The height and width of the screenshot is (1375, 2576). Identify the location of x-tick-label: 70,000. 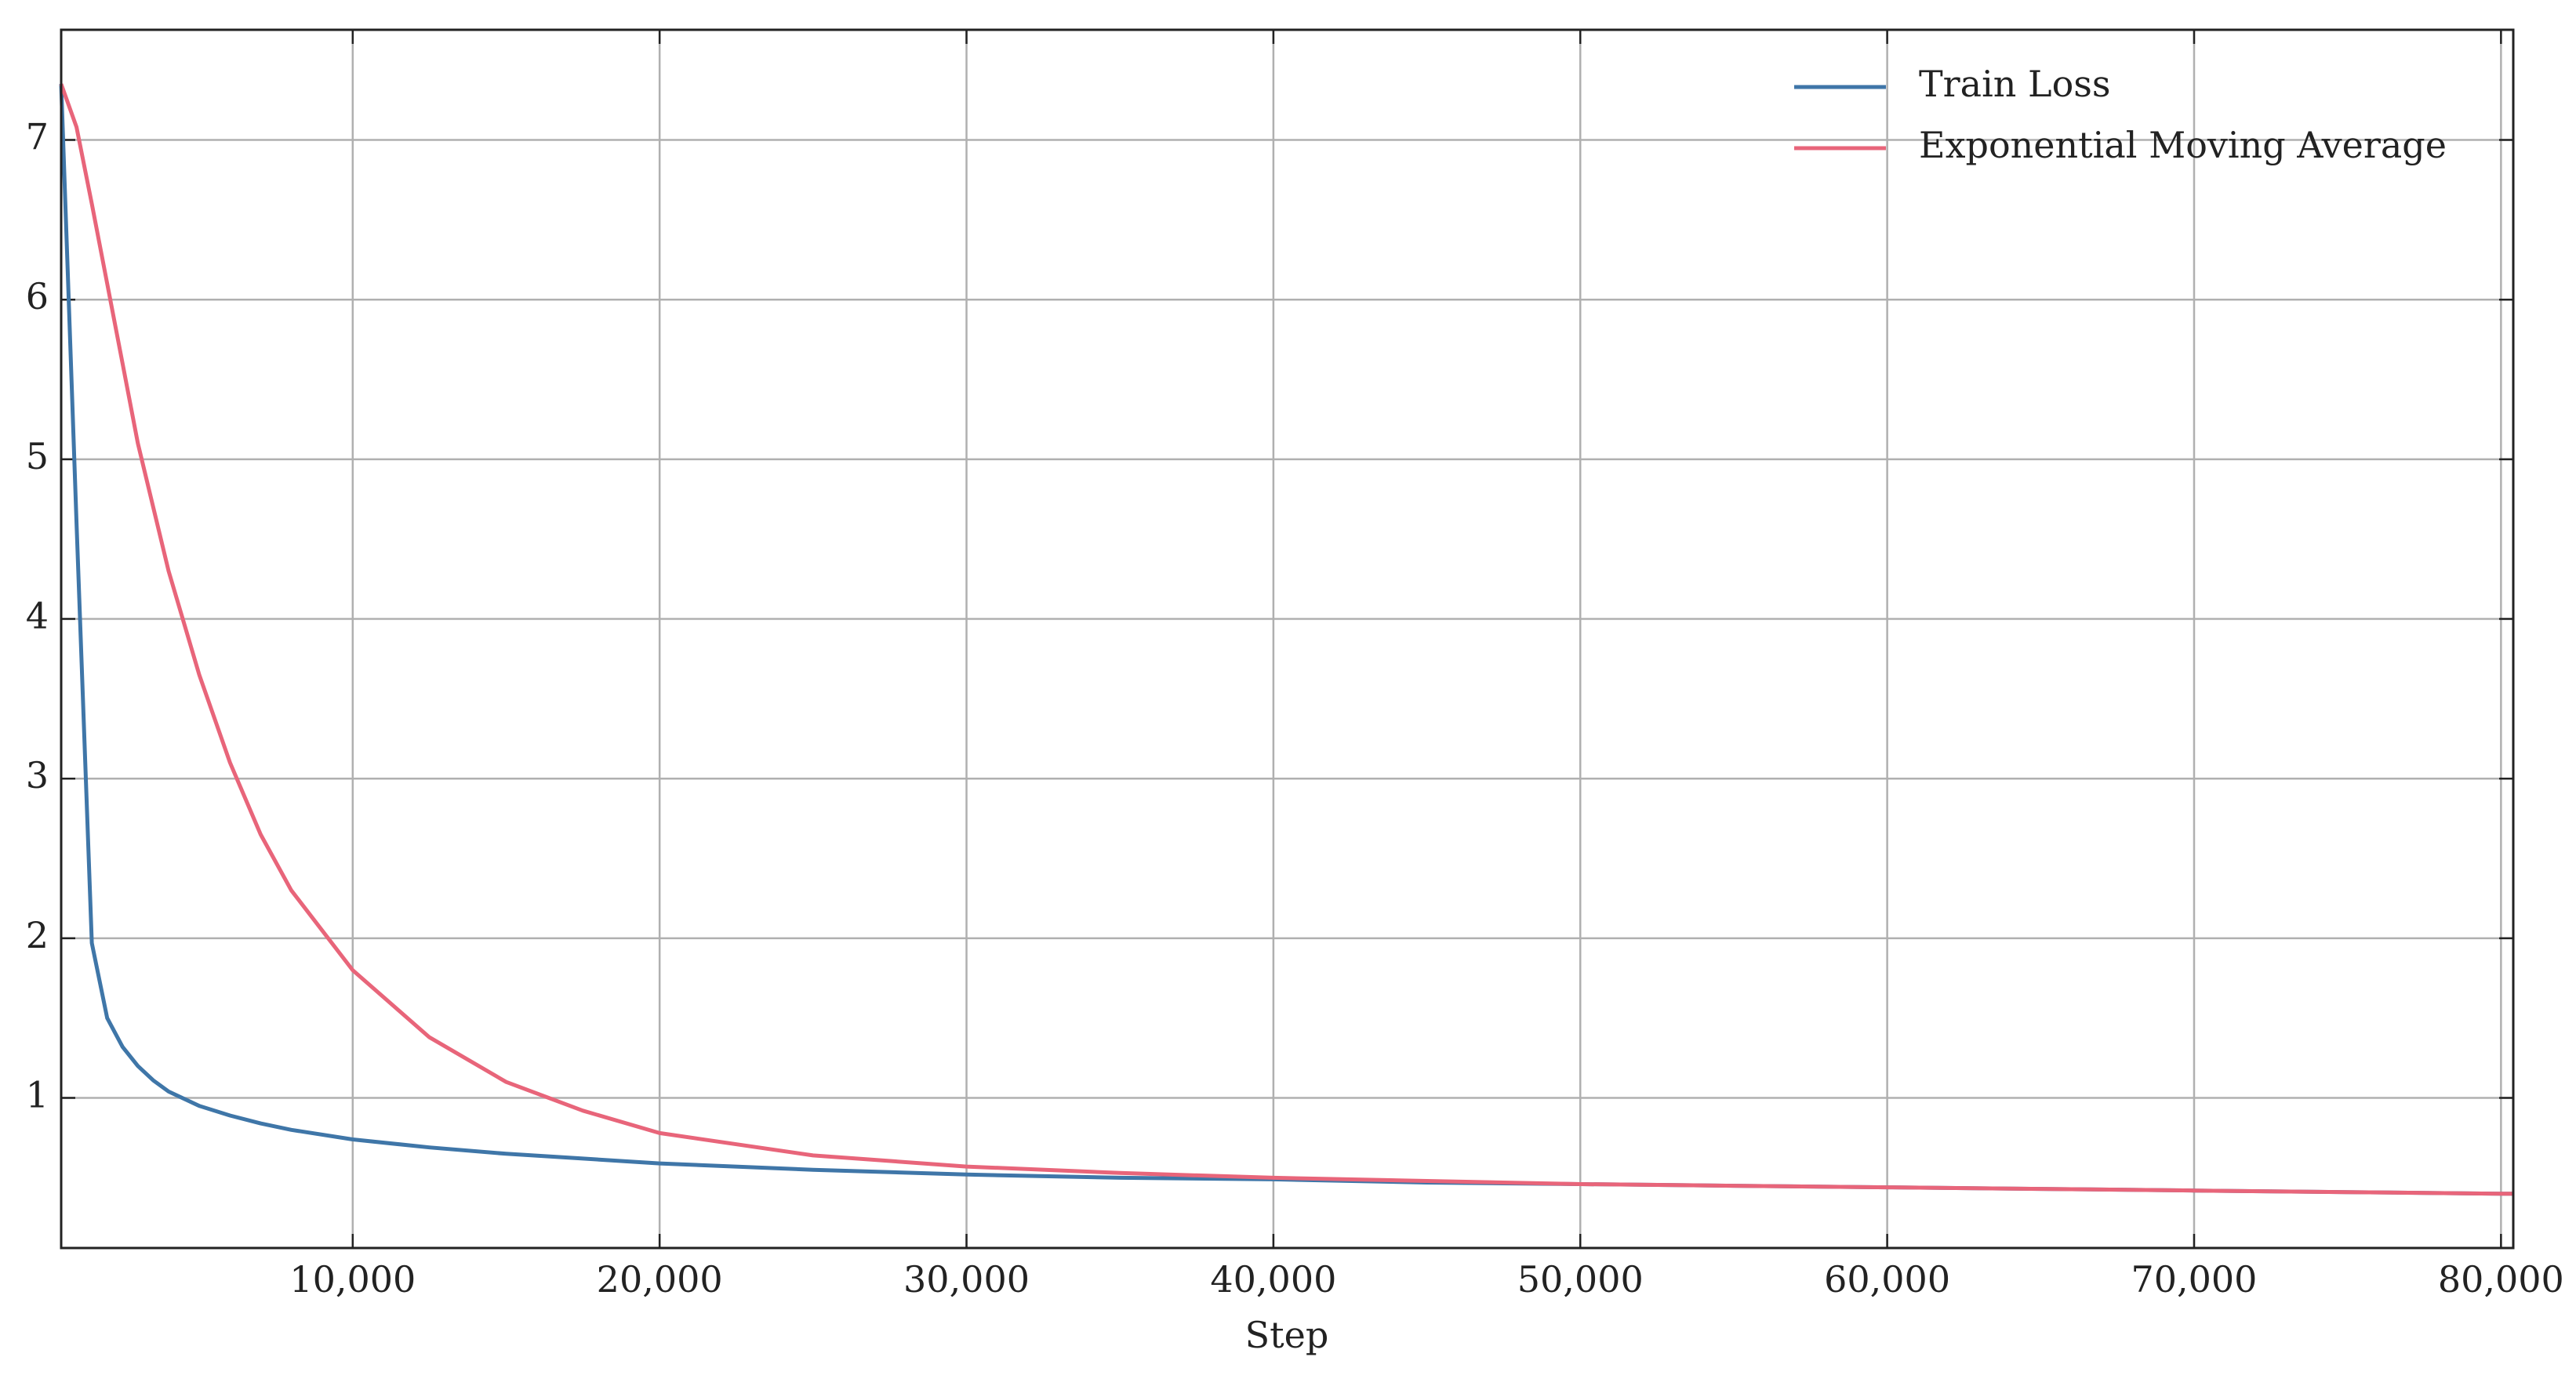
(2194, 1279).